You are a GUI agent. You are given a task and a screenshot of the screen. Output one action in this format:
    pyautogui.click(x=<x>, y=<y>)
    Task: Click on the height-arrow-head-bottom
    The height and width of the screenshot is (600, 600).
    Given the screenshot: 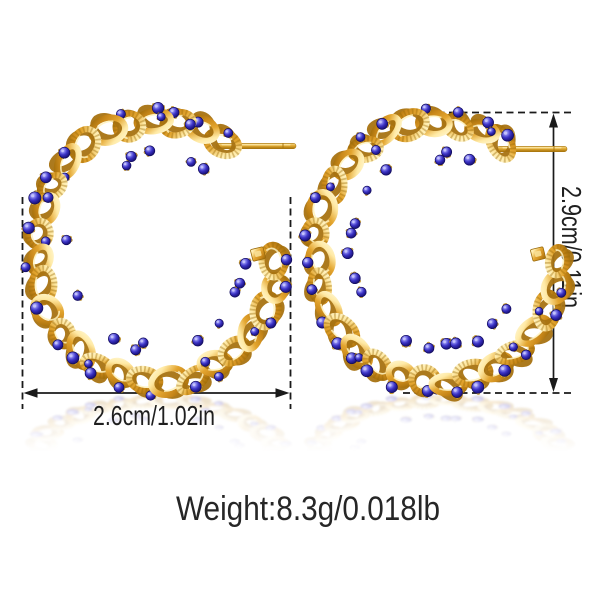 What is the action you would take?
    pyautogui.click(x=553, y=385)
    